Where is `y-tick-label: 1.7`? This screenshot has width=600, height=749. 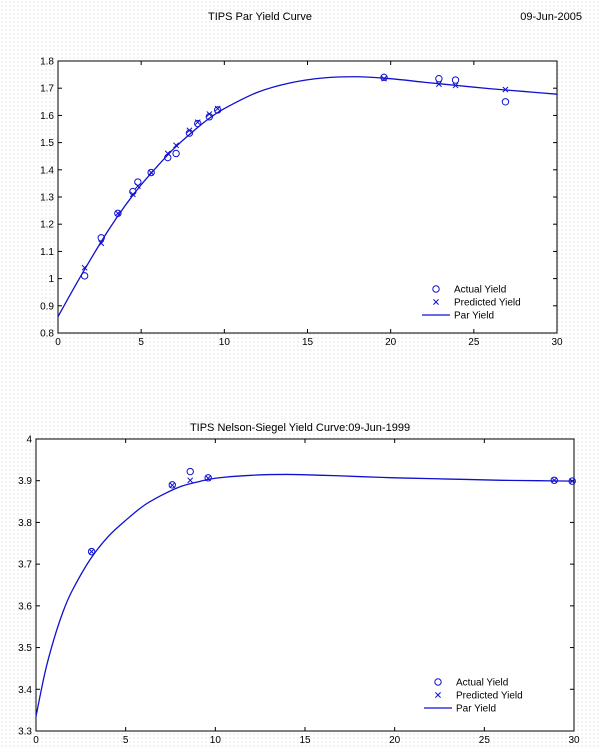
y-tick-label: 1.7 is located at coordinates (47, 89).